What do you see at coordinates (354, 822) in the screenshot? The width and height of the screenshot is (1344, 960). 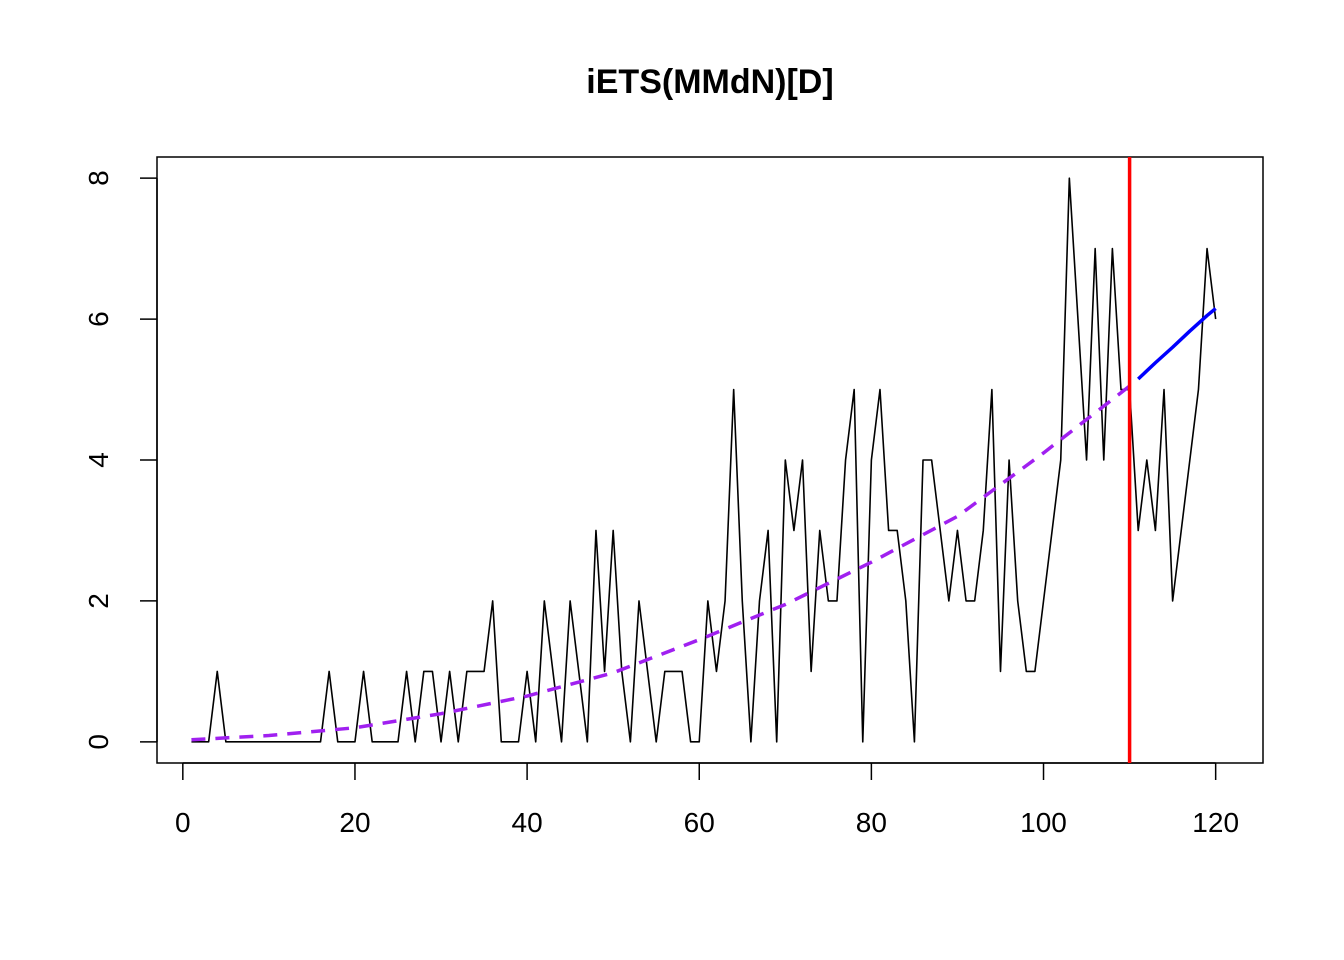 I see `x-tick-label: 20` at bounding box center [354, 822].